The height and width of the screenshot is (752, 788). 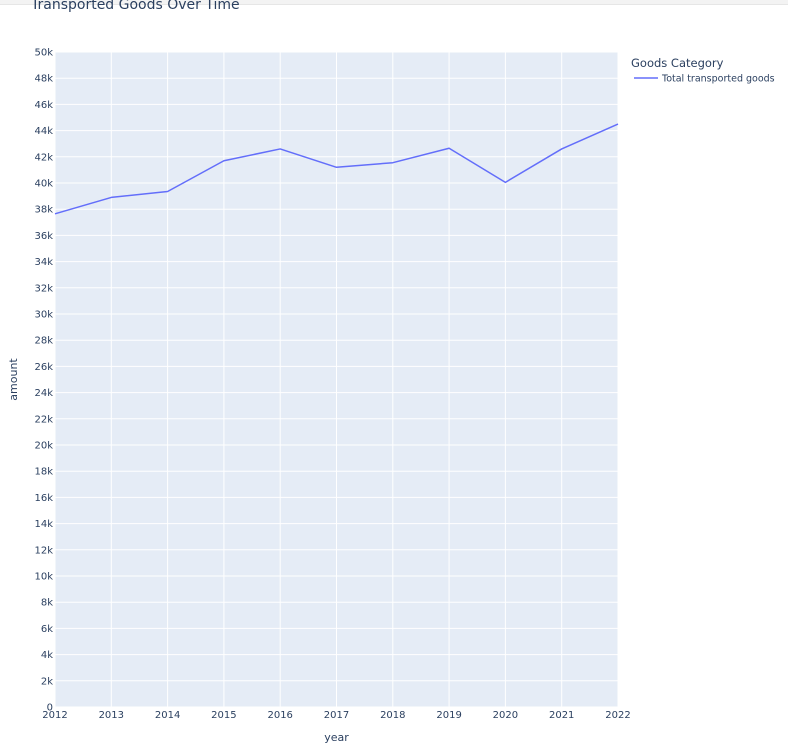 I want to click on x-tick-label: 2013, so click(x=111, y=715).